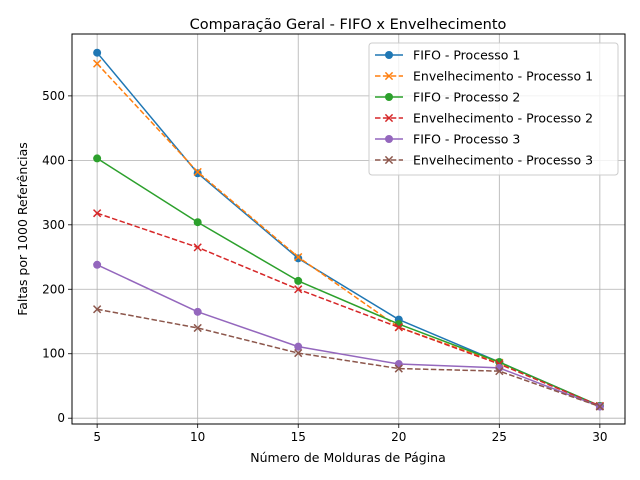 This screenshot has width=640, height=480. Describe the element at coordinates (503, 76) in the screenshot. I see `legend-label: Envelhecimento - Processo 1` at that location.